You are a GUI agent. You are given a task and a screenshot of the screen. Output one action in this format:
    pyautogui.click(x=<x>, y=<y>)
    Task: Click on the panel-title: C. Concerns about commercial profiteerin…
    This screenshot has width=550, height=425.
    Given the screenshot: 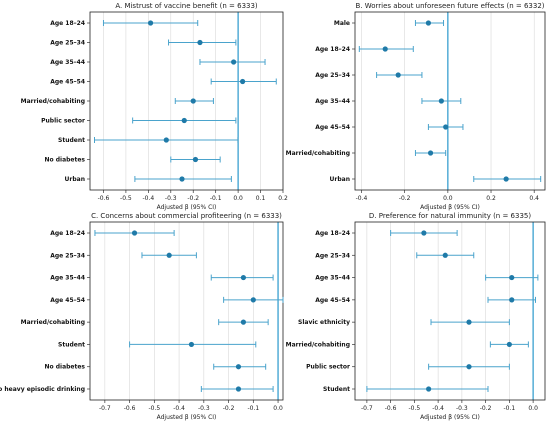 What is the action you would take?
    pyautogui.click(x=186, y=216)
    